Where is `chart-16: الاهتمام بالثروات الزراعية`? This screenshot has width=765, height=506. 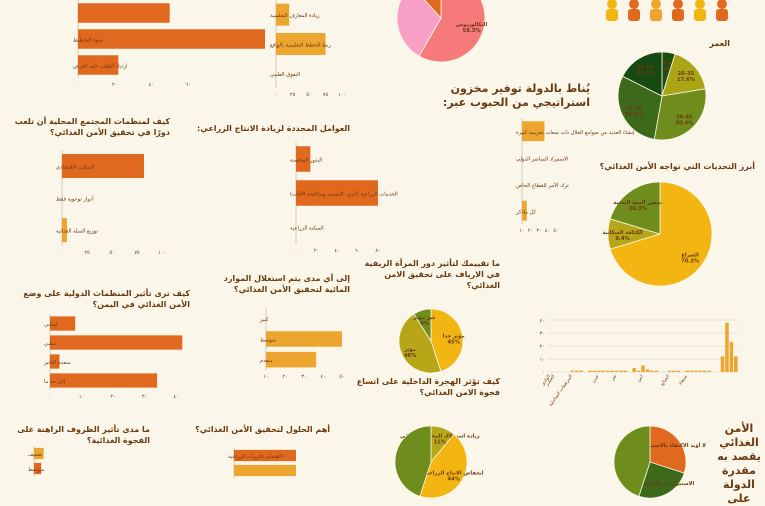 chart-16: الاهتمام بالثروات الزراعية is located at coordinates (262, 463).